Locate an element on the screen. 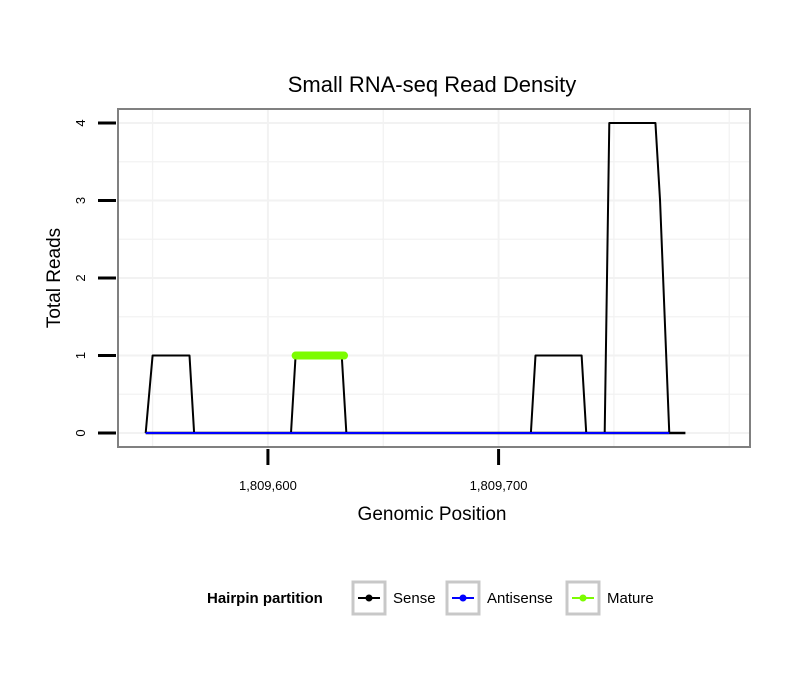 This screenshot has width=810, height=690. legend-items: Sense Antisense Mature is located at coordinates (502, 598).